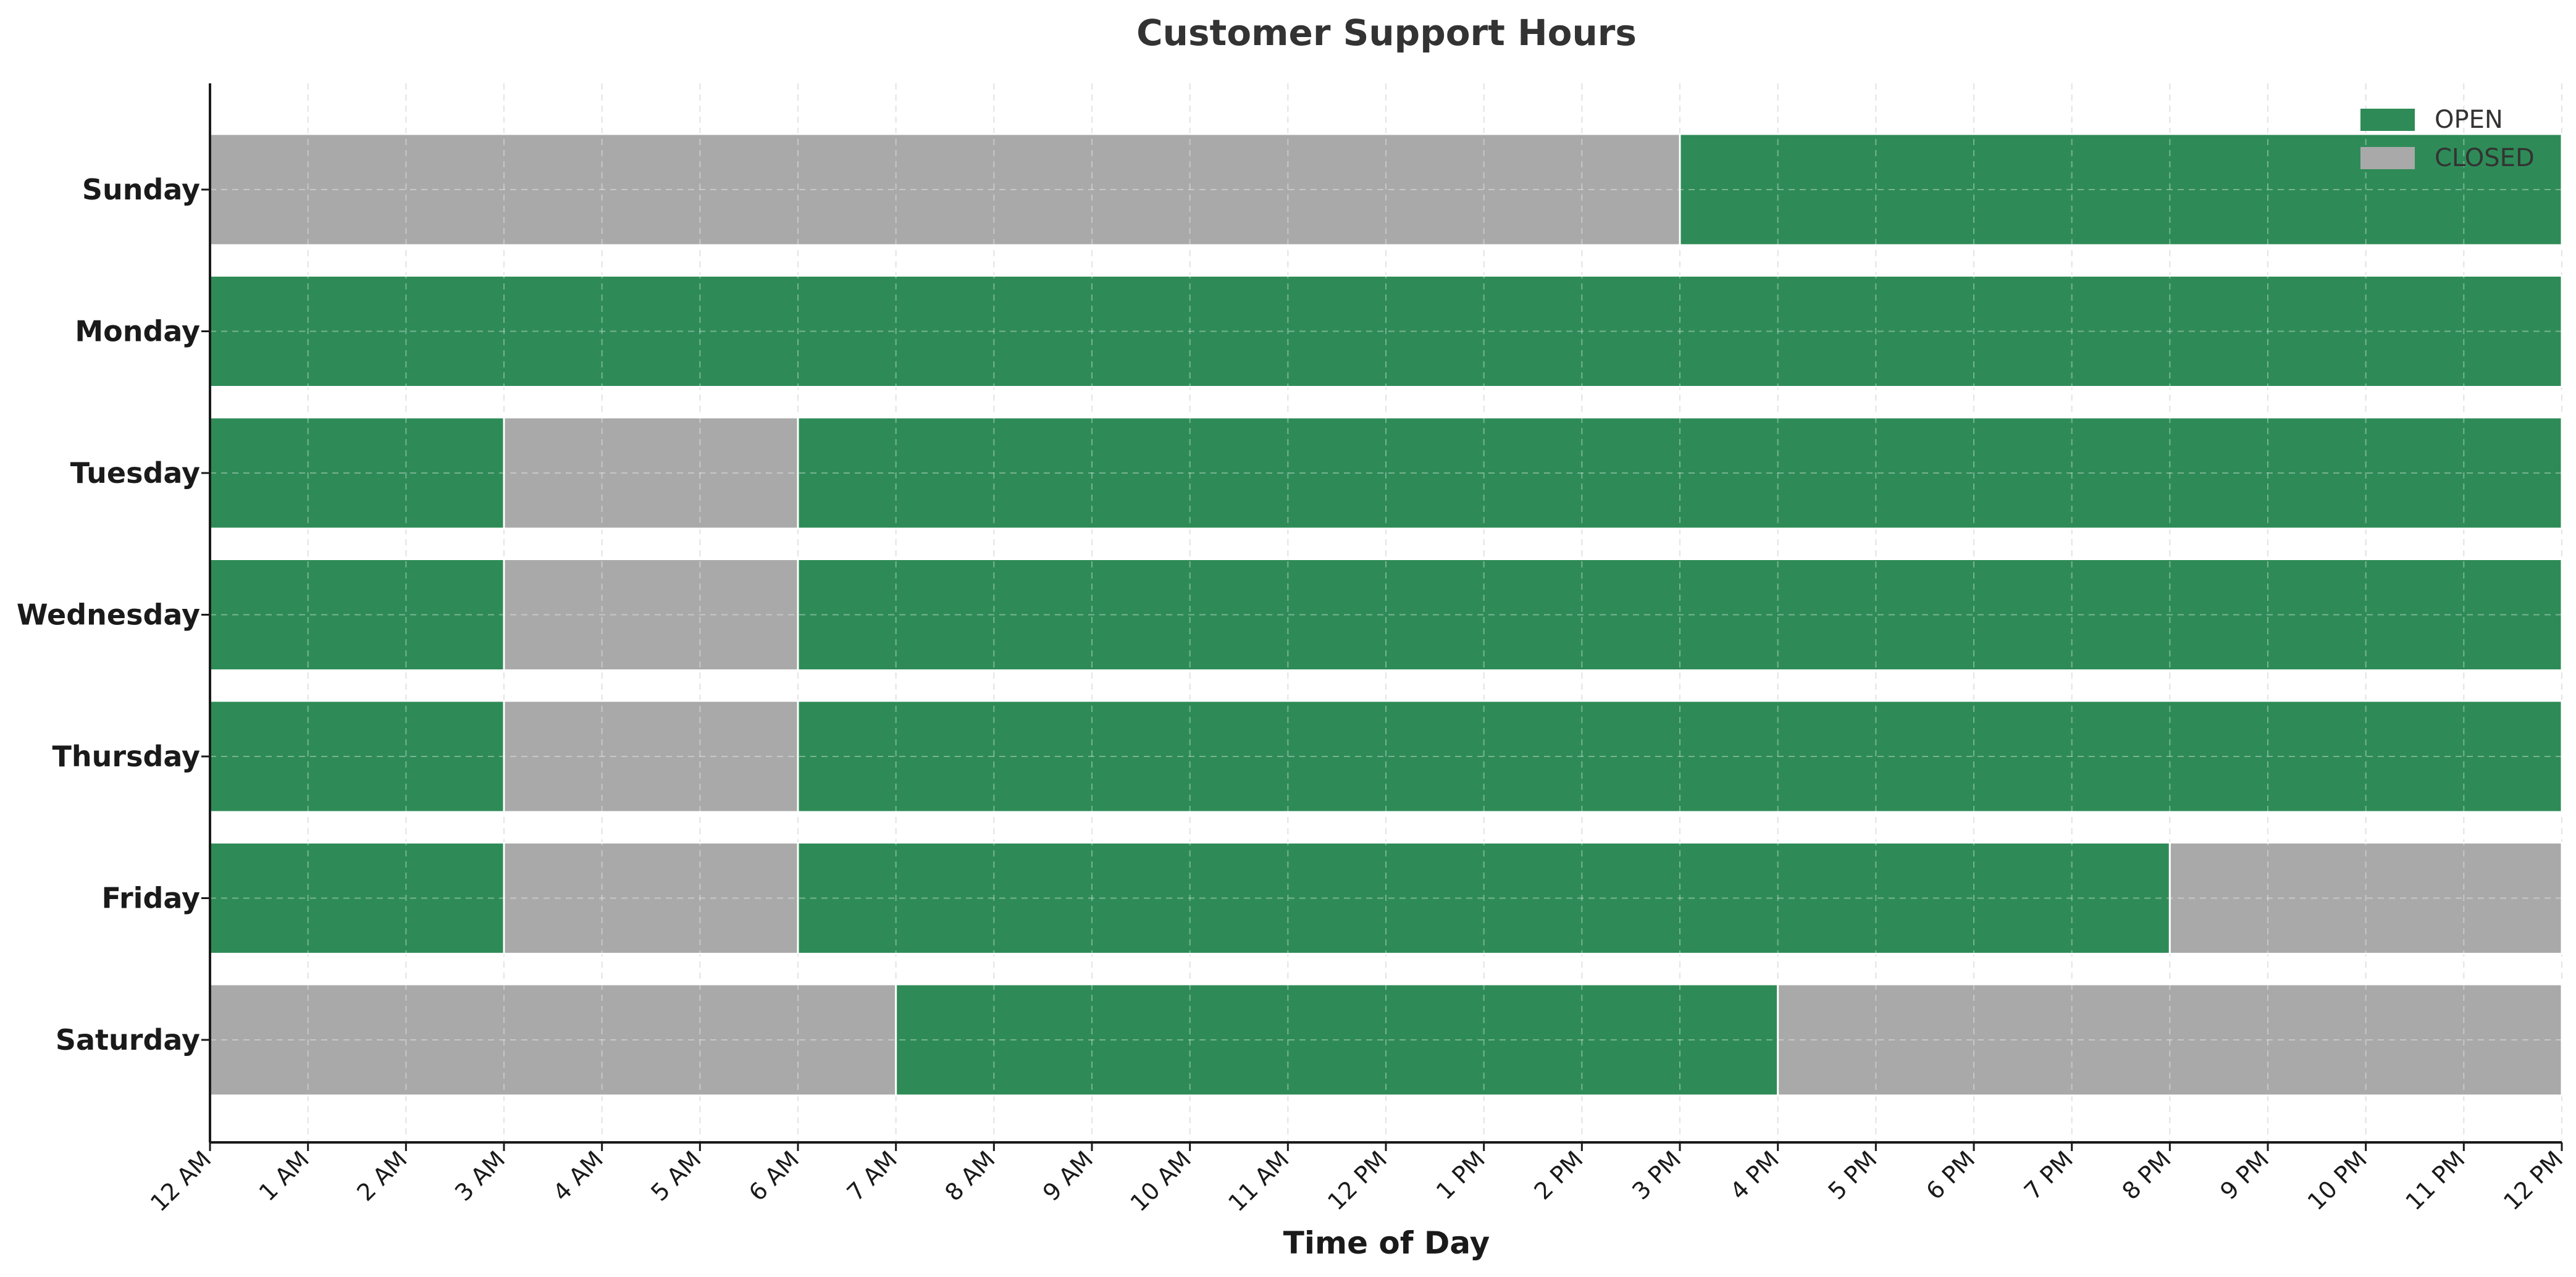 This screenshot has width=2576, height=1277. What do you see at coordinates (2387, 158) in the screenshot?
I see `legend-swatch-closed` at bounding box center [2387, 158].